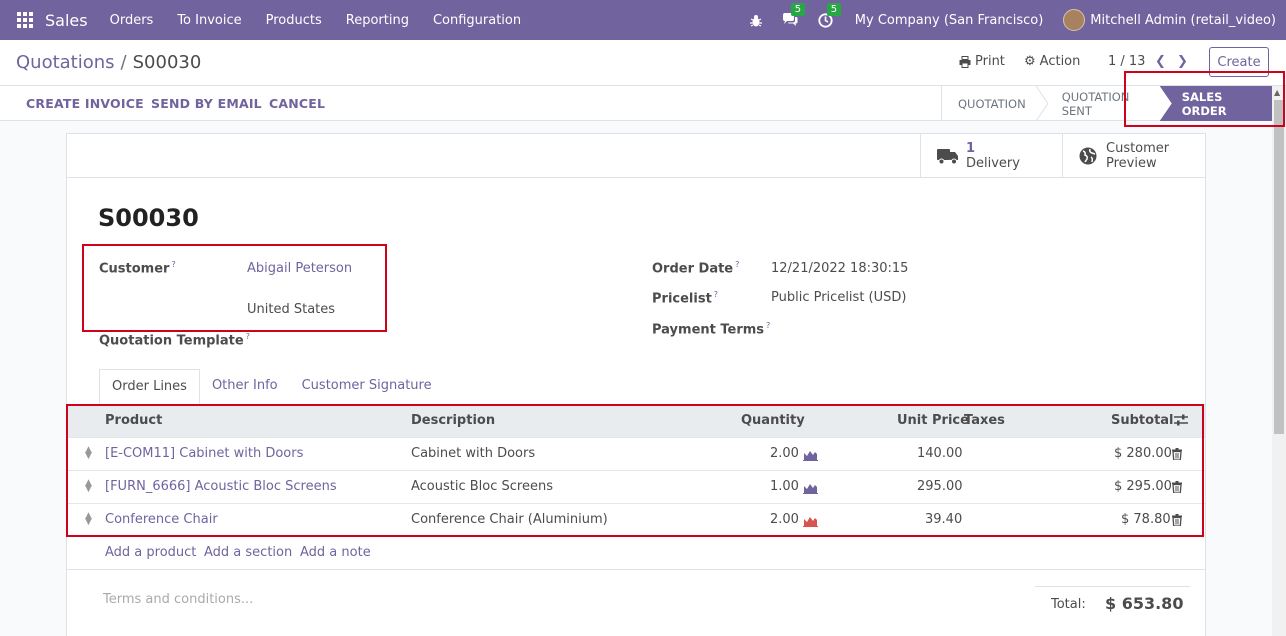 Image resolution: width=1286 pixels, height=636 pixels. What do you see at coordinates (971, 148) in the screenshot?
I see `delivery-count: 1` at bounding box center [971, 148].